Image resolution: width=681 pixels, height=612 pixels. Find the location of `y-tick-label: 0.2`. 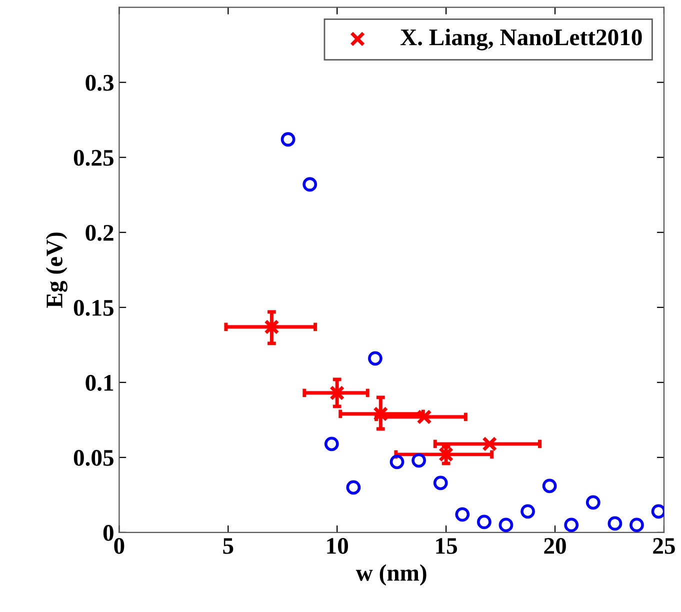

y-tick-label: 0.2 is located at coordinates (100, 232).